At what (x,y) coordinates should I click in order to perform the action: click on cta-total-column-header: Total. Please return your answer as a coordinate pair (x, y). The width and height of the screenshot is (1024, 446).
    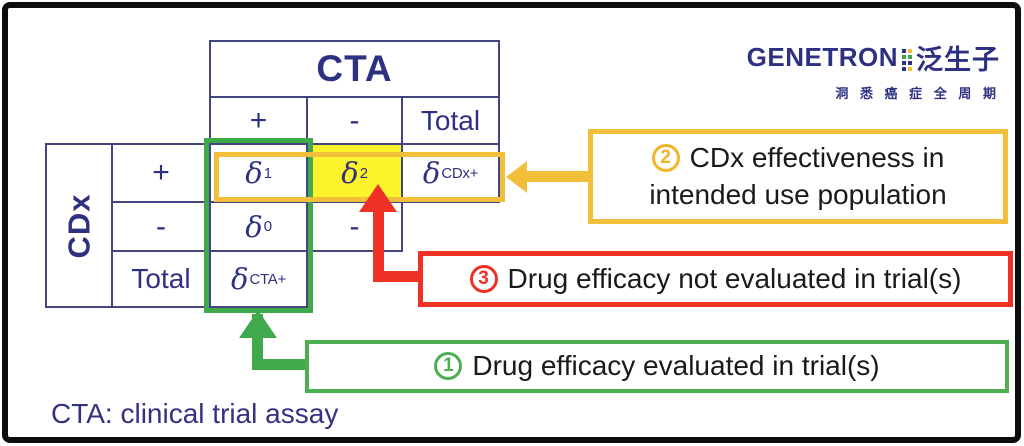
    Looking at the image, I should click on (450, 120).